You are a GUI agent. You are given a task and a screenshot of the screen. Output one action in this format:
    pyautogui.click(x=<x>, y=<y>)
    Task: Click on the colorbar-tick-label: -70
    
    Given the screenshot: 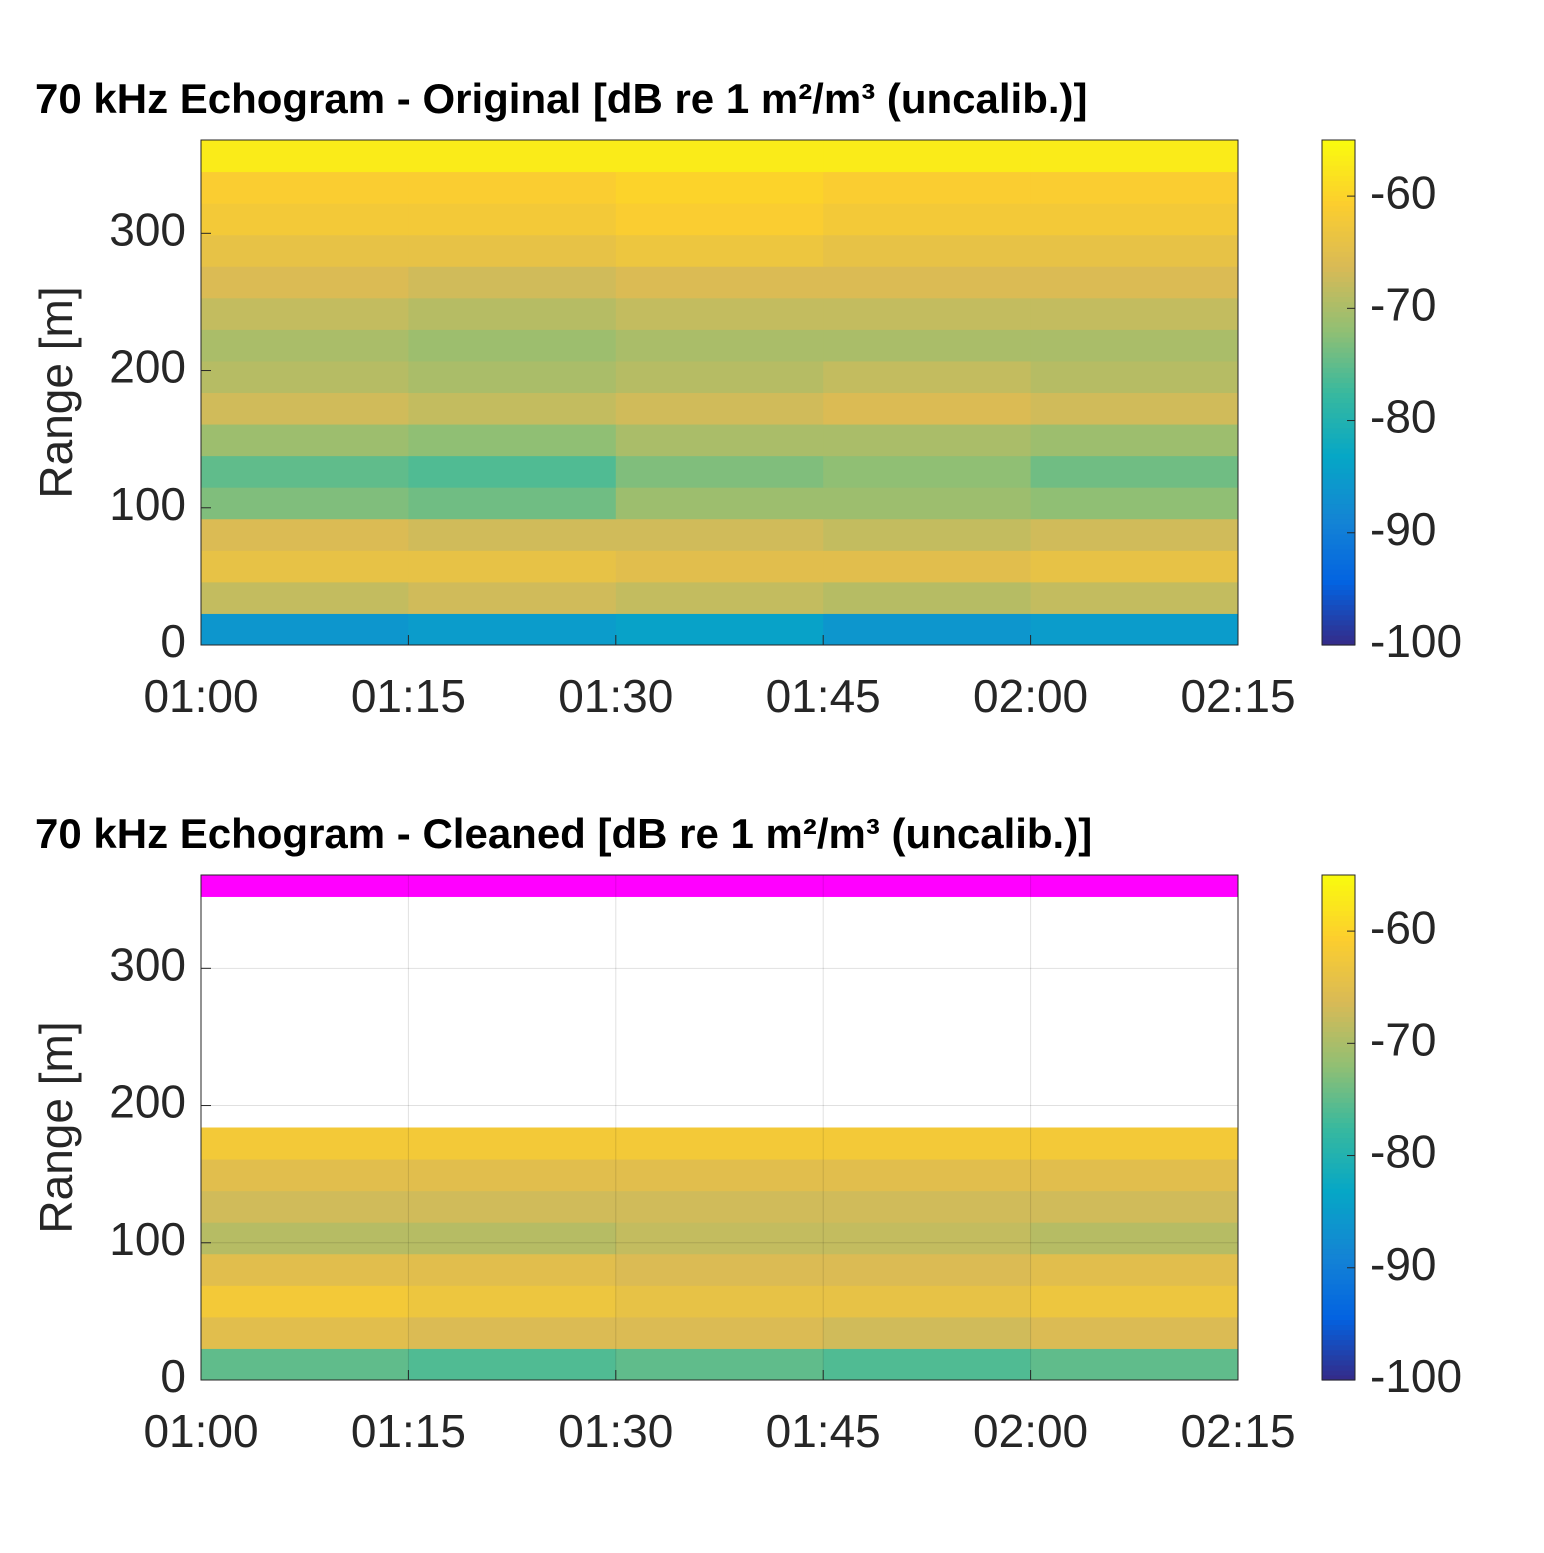 What is the action you would take?
    pyautogui.click(x=1403, y=1039)
    